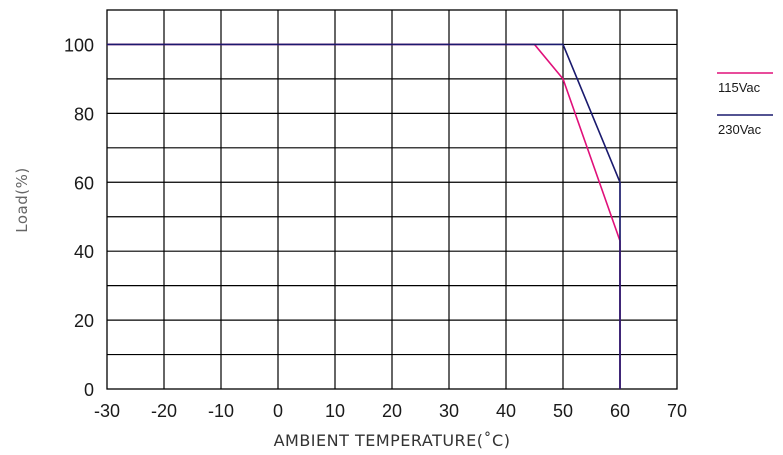 The height and width of the screenshot is (455, 783). What do you see at coordinates (620, 411) in the screenshot?
I see `x-tick-label-9: 60` at bounding box center [620, 411].